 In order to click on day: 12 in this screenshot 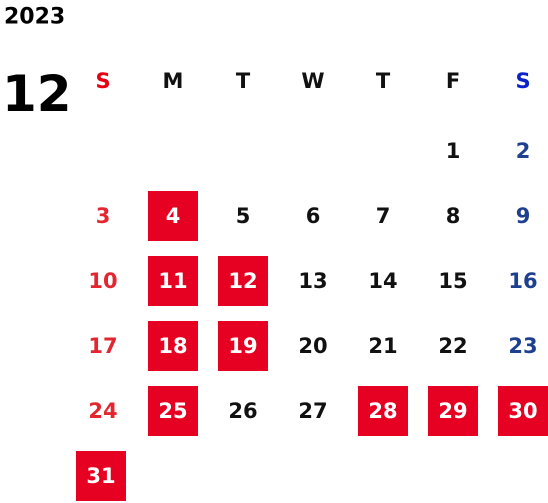, I will do `click(242, 281)`.